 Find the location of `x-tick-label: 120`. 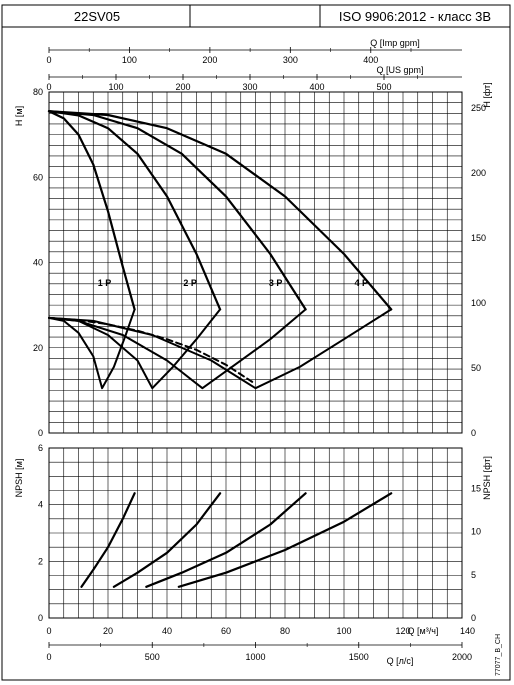

x-tick-label: 120 is located at coordinates (402, 631).